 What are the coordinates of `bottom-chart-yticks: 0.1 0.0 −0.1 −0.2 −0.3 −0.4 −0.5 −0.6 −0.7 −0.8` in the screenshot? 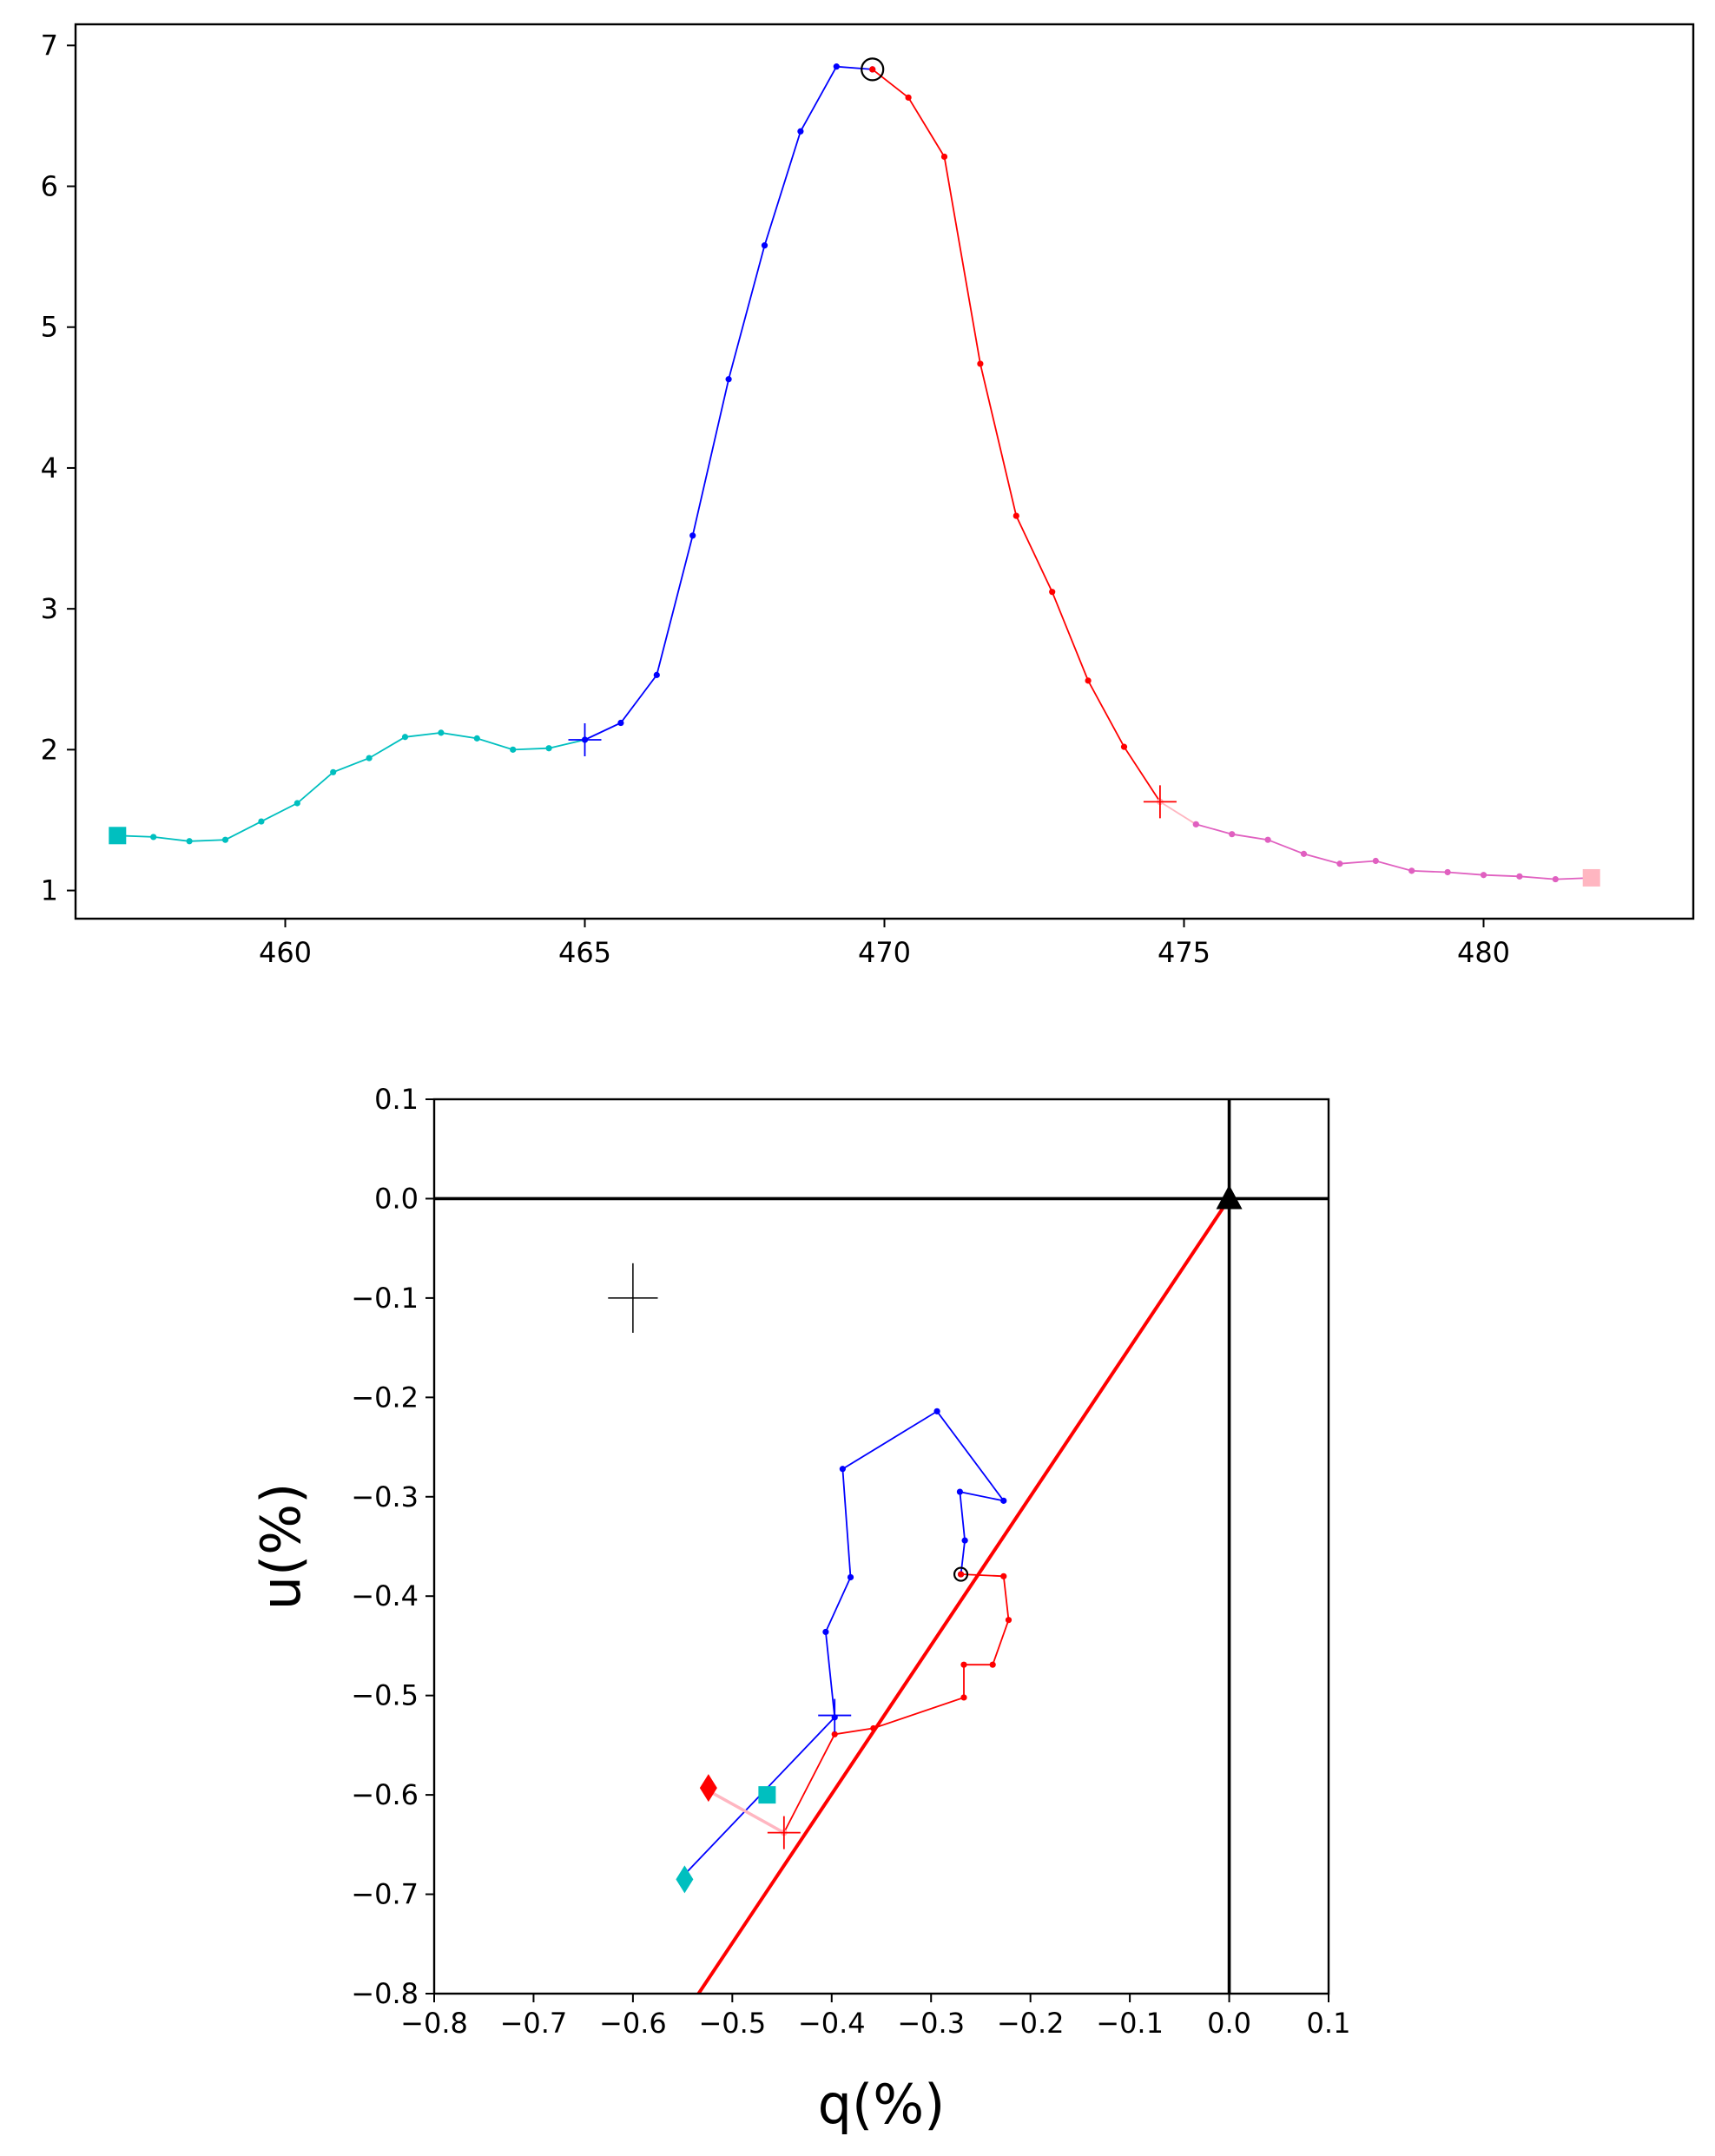 It's located at (392, 1546).